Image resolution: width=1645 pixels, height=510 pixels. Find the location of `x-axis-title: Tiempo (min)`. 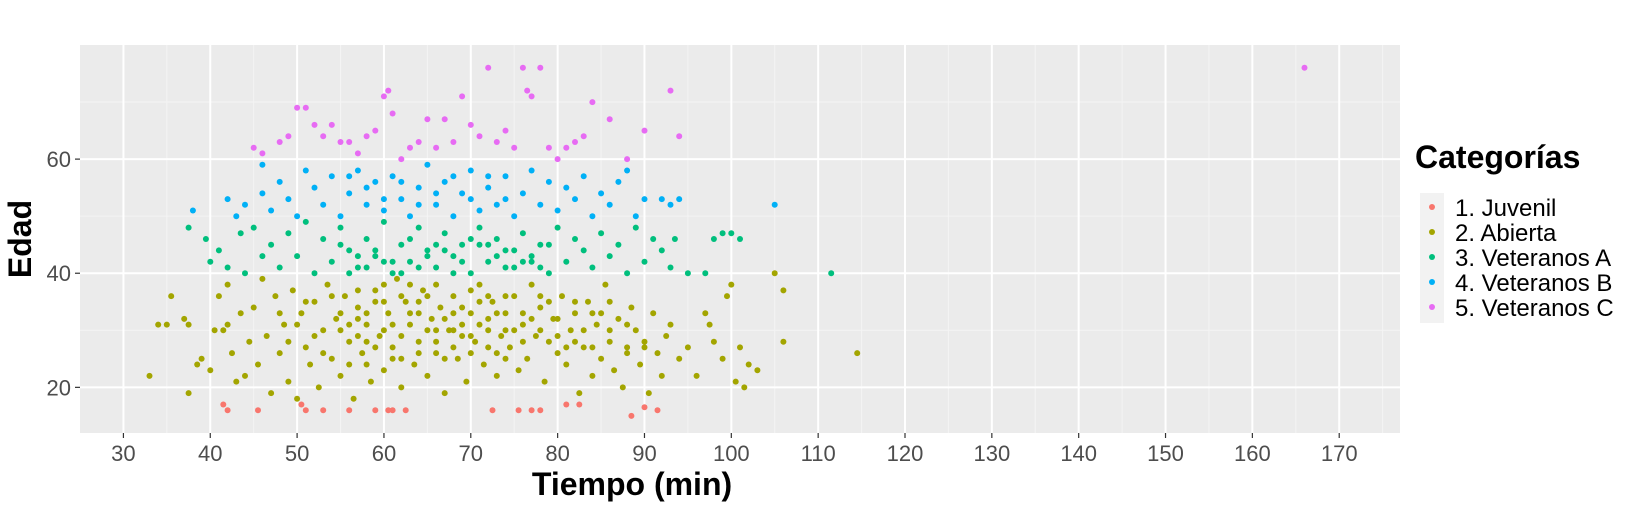

x-axis-title: Tiempo (min) is located at coordinates (632, 484).